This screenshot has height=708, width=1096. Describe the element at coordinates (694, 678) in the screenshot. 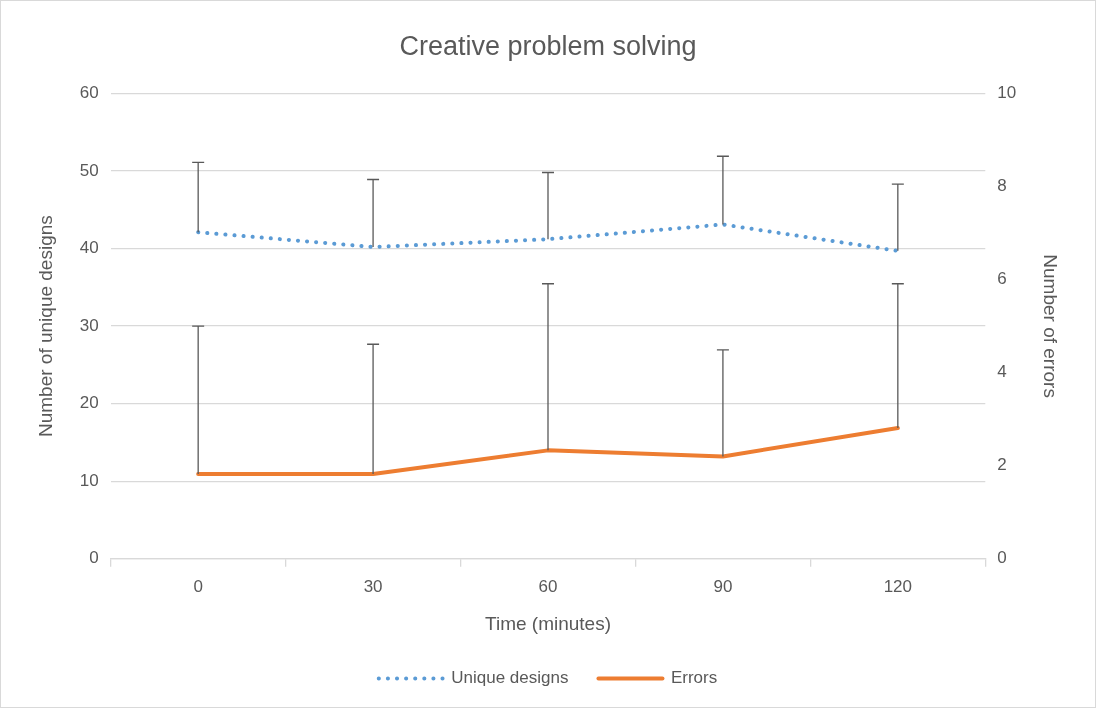

I see `legend-label: Errors` at that location.